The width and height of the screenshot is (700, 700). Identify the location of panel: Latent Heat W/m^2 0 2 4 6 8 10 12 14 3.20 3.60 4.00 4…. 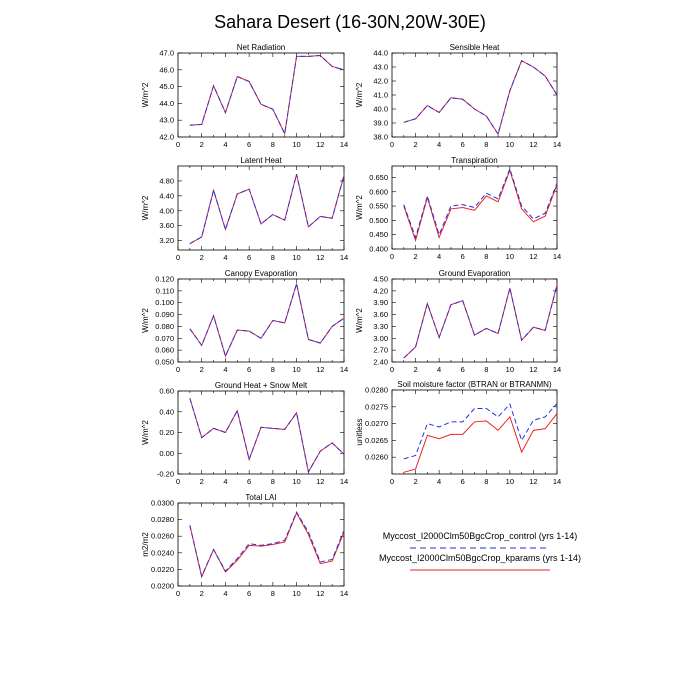
(244, 209).